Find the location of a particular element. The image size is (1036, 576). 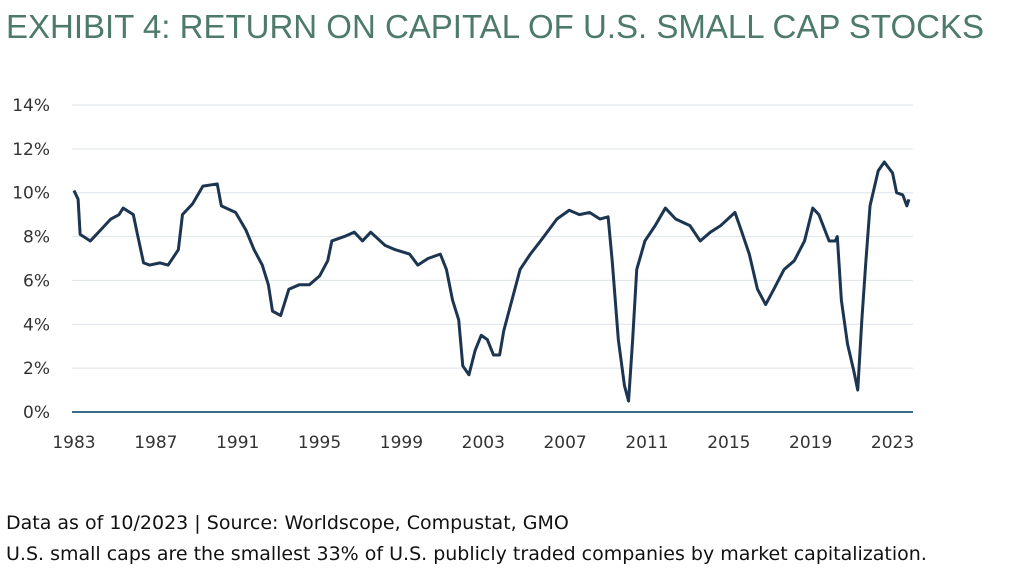

x-tick-label: 1995 is located at coordinates (319, 443).